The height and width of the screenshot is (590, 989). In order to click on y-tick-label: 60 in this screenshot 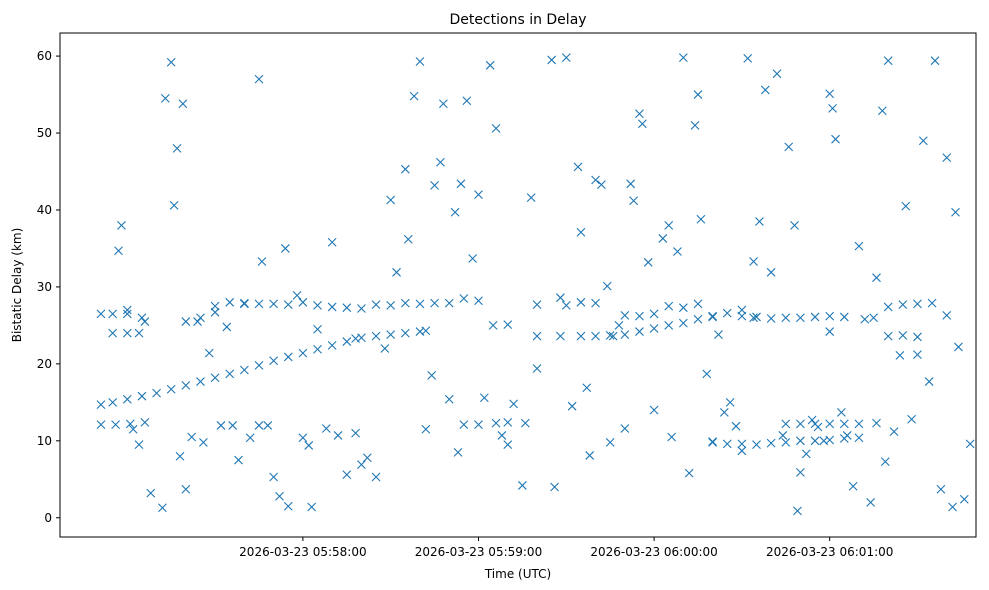, I will do `click(44, 56)`.